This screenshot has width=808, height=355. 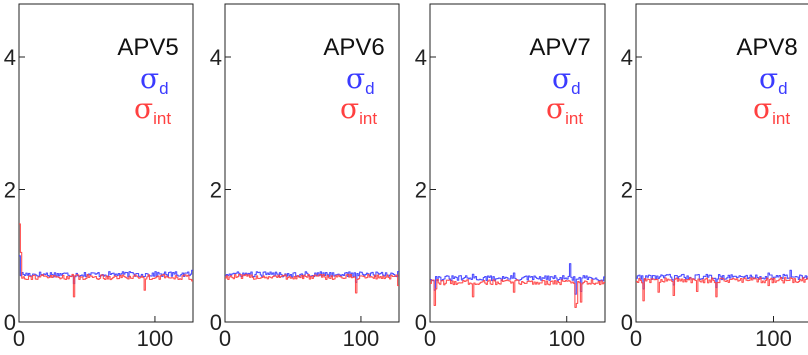 I want to click on panel-title: APV7, so click(x=559, y=47).